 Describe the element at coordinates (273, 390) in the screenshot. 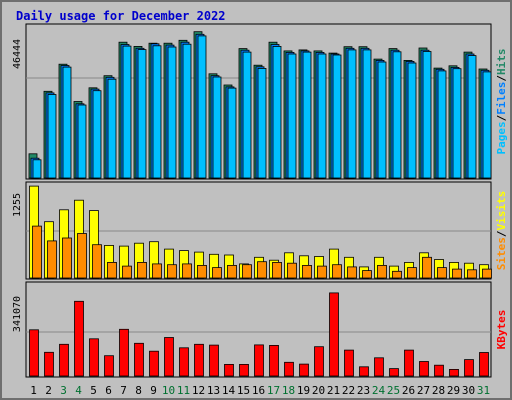

I see `xtick-day-17: 17` at that location.